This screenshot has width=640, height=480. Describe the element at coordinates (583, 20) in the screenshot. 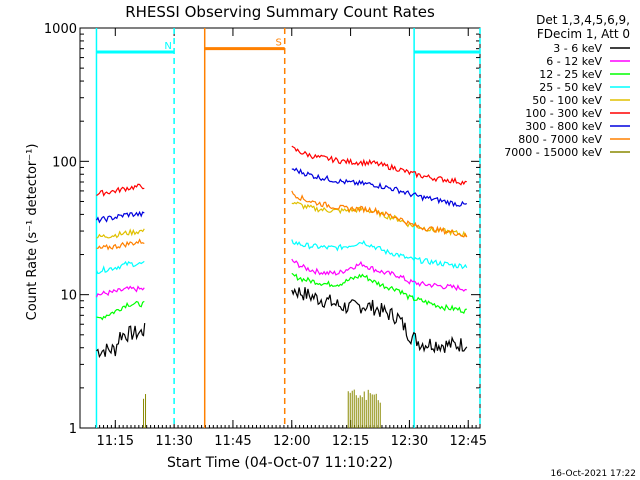

I see `legend-header-1: Det 1,3,4,5,6,9,` at that location.